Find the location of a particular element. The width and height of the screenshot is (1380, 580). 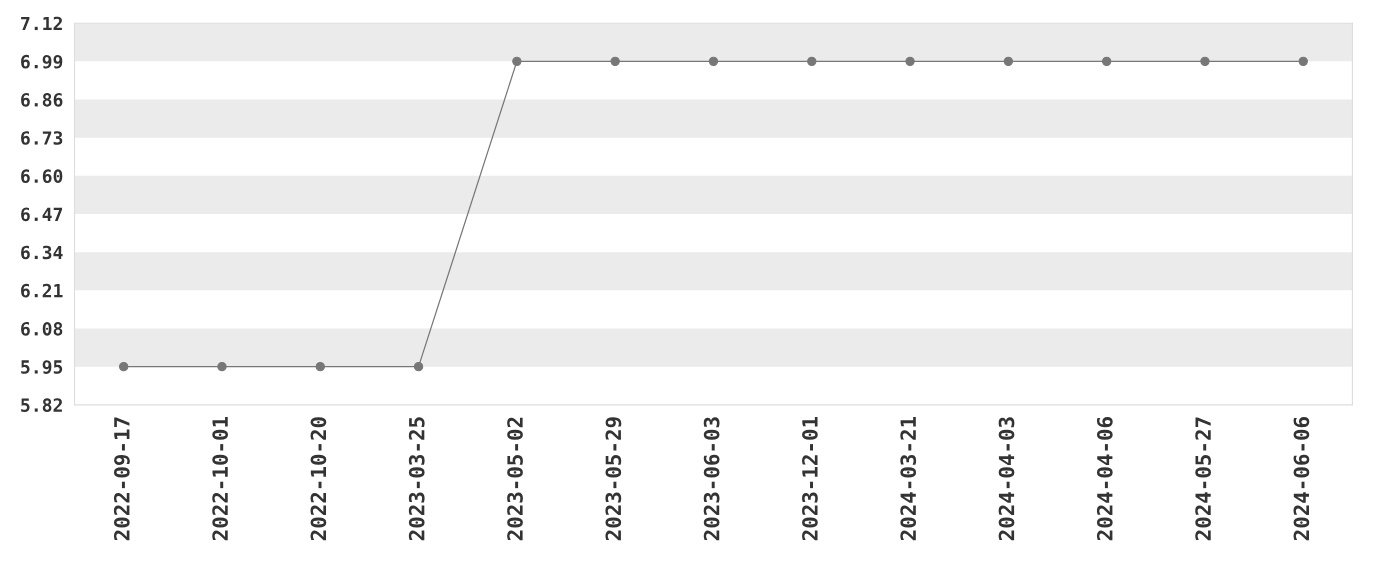

x-tick-label: 2022-10-01 is located at coordinates (220, 478).